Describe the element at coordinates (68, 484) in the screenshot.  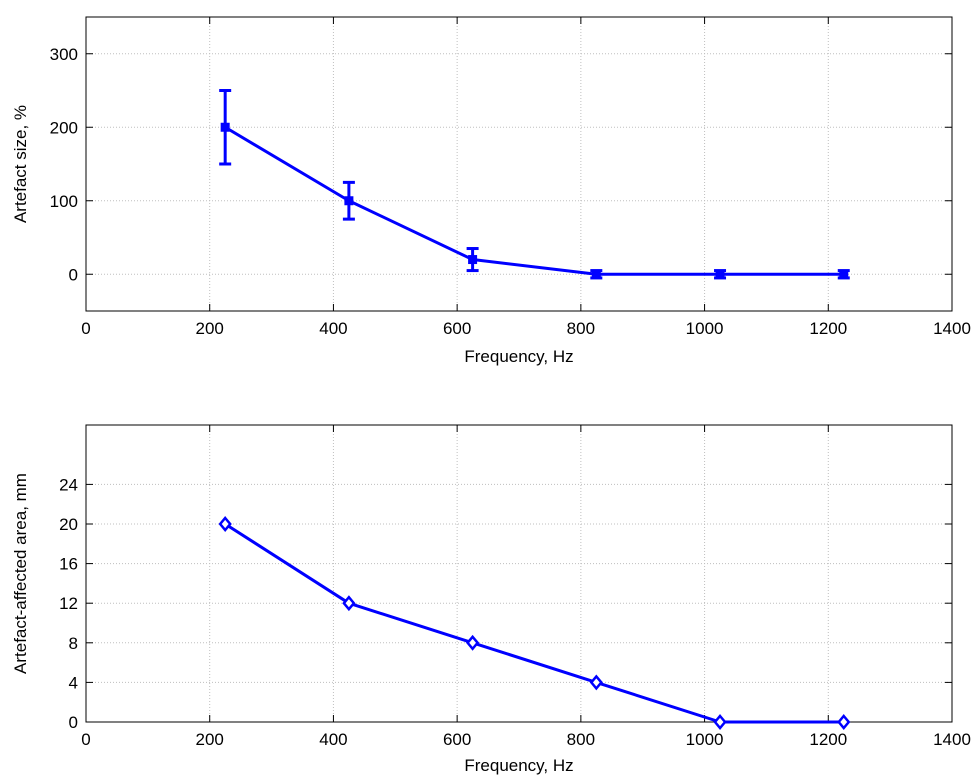
I see `y-tick-label: 24` at that location.